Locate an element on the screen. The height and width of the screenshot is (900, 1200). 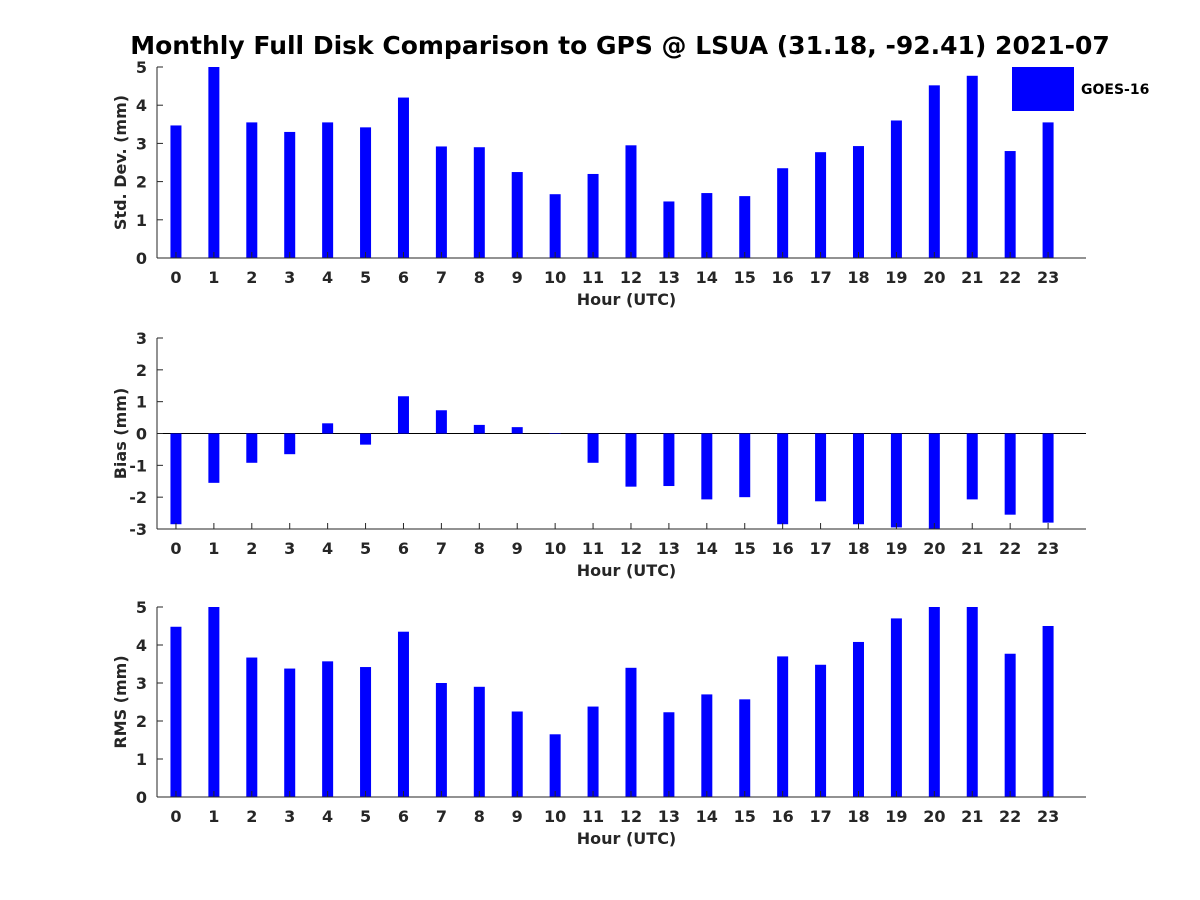
x-tick-label: 12 is located at coordinates (631, 277).